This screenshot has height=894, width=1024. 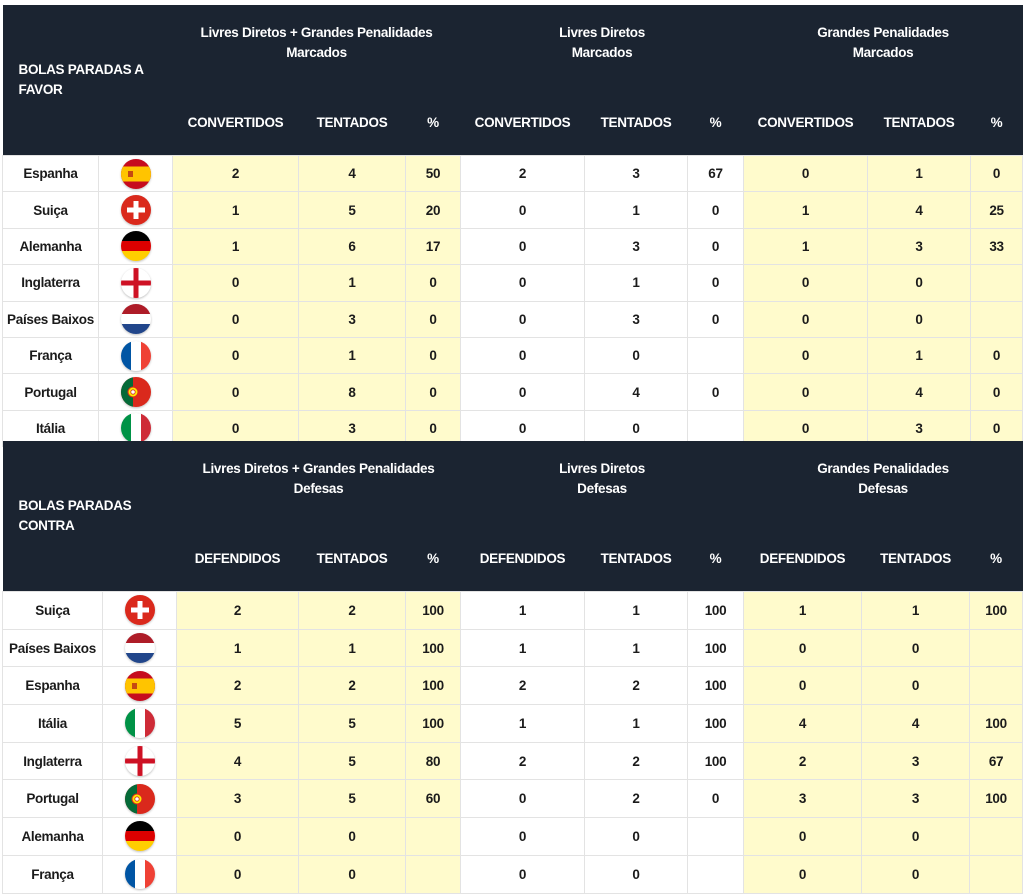 What do you see at coordinates (513, 210) in the screenshot?
I see `table-row: Suiça 1 5 20 0 1 0 1 4 25` at bounding box center [513, 210].